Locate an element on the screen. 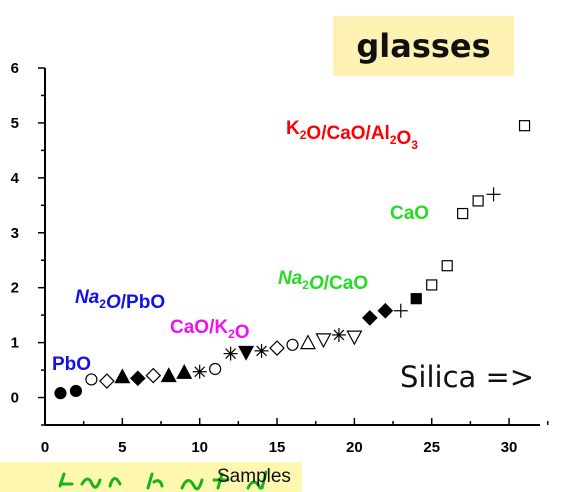  bottom-banner is located at coordinates (151, 477).